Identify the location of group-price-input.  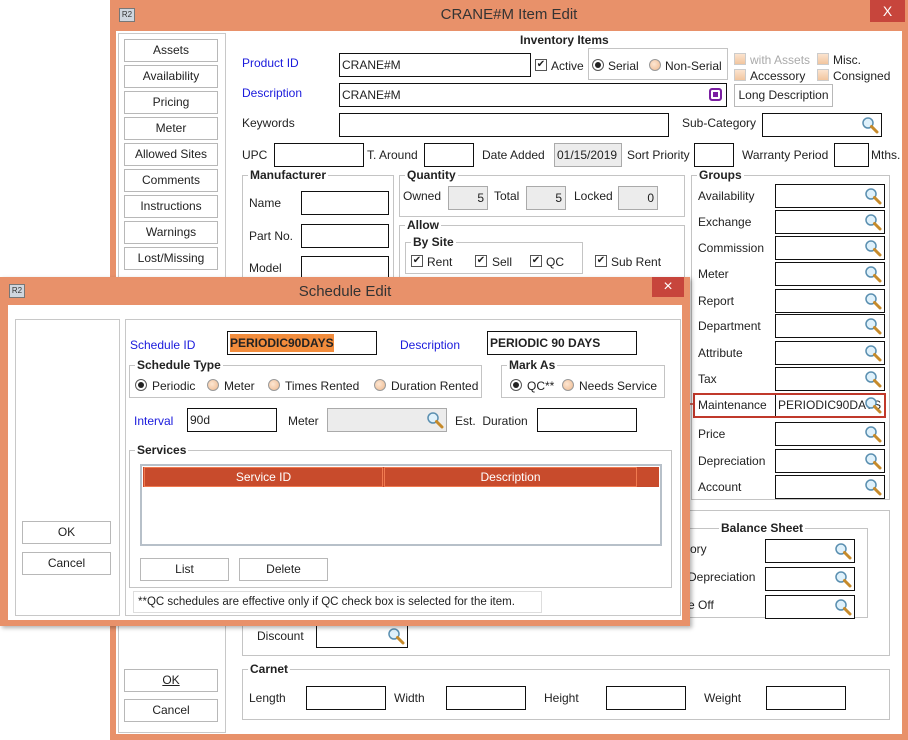
(830, 434).